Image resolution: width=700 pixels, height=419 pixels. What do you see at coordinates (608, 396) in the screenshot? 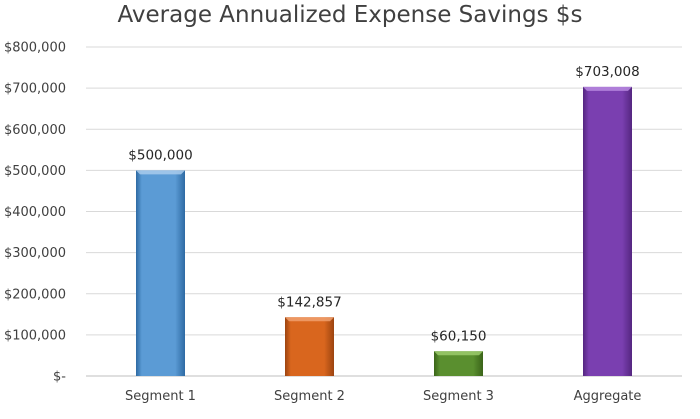
I see `x-category-label: Aggregate` at bounding box center [608, 396].